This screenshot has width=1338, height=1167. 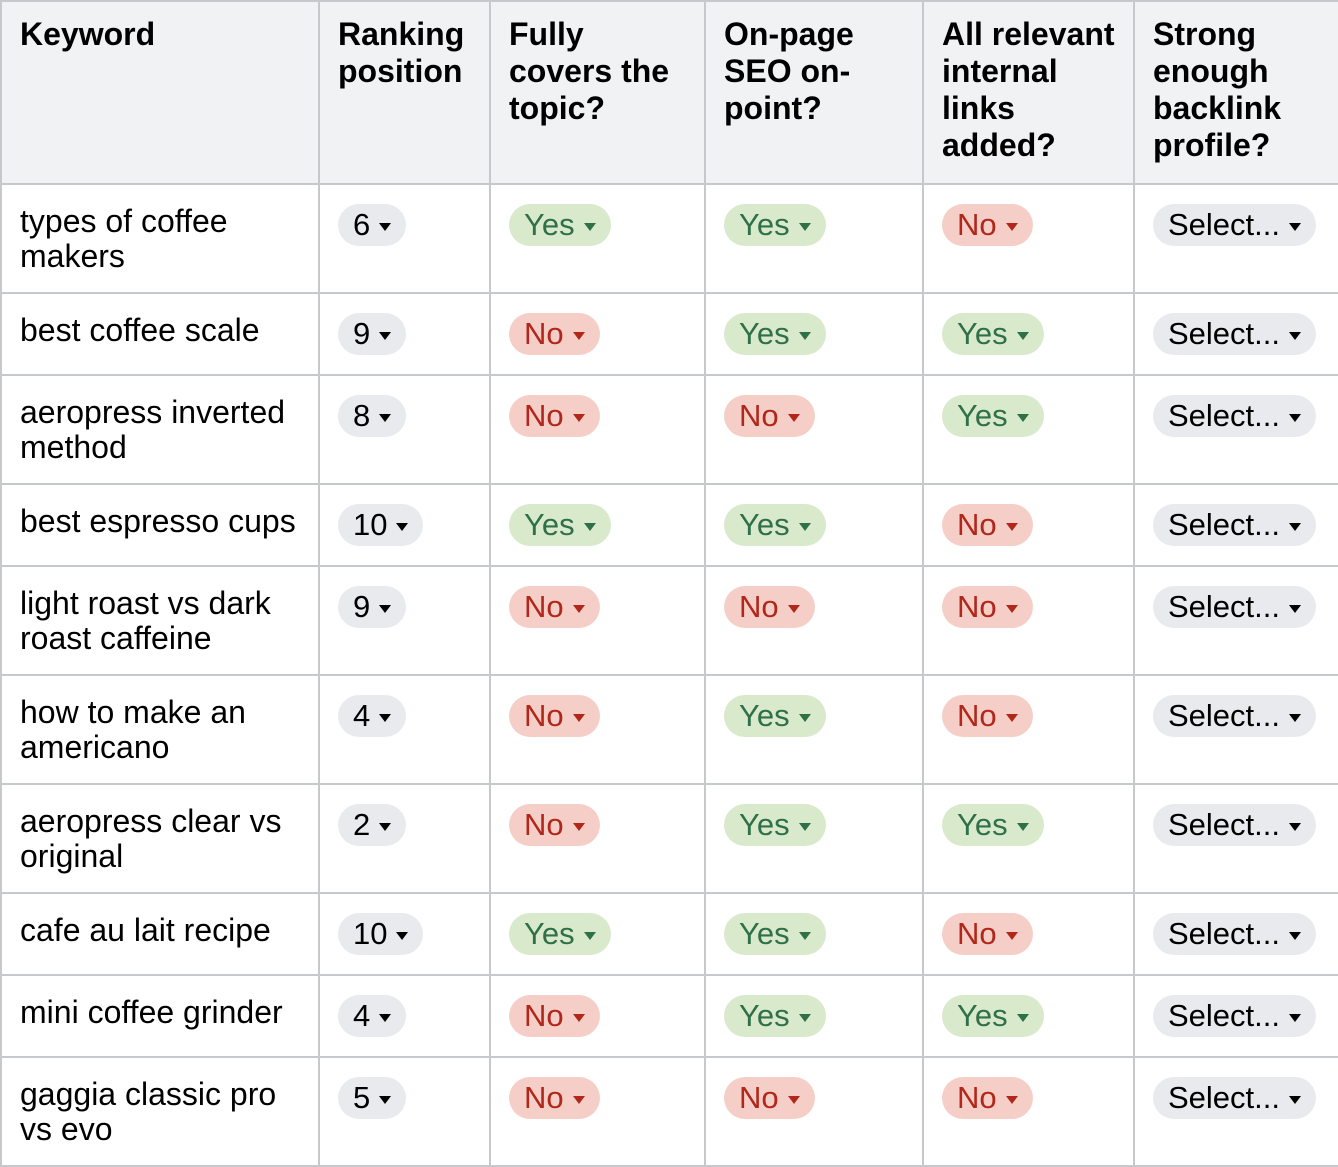 I want to click on header-keyword: Keyword, so click(x=160, y=92).